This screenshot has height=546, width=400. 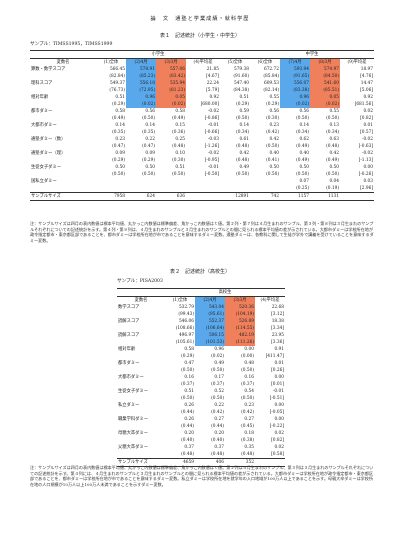 What do you see at coordinates (127, 349) in the screenshot?
I see `row-label: 相対年齢` at bounding box center [127, 349].